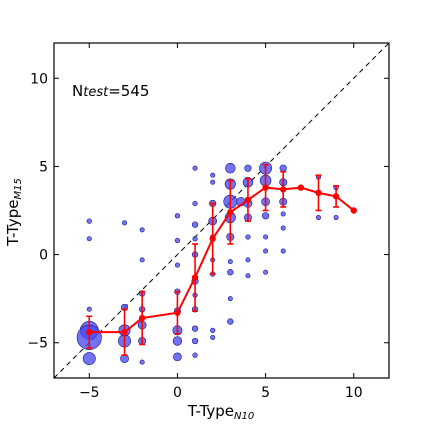  Describe the element at coordinates (18, 188) in the screenshot. I see `y-axis-label-sub: M15` at that location.